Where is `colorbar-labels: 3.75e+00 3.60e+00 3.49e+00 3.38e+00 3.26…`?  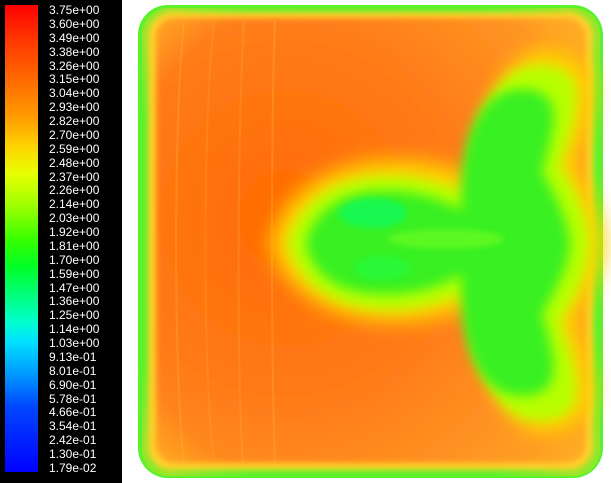 colorbar-labels: 3.75e+00 3.60e+00 3.49e+00 3.38e+00 3.26… is located at coordinates (80, 239).